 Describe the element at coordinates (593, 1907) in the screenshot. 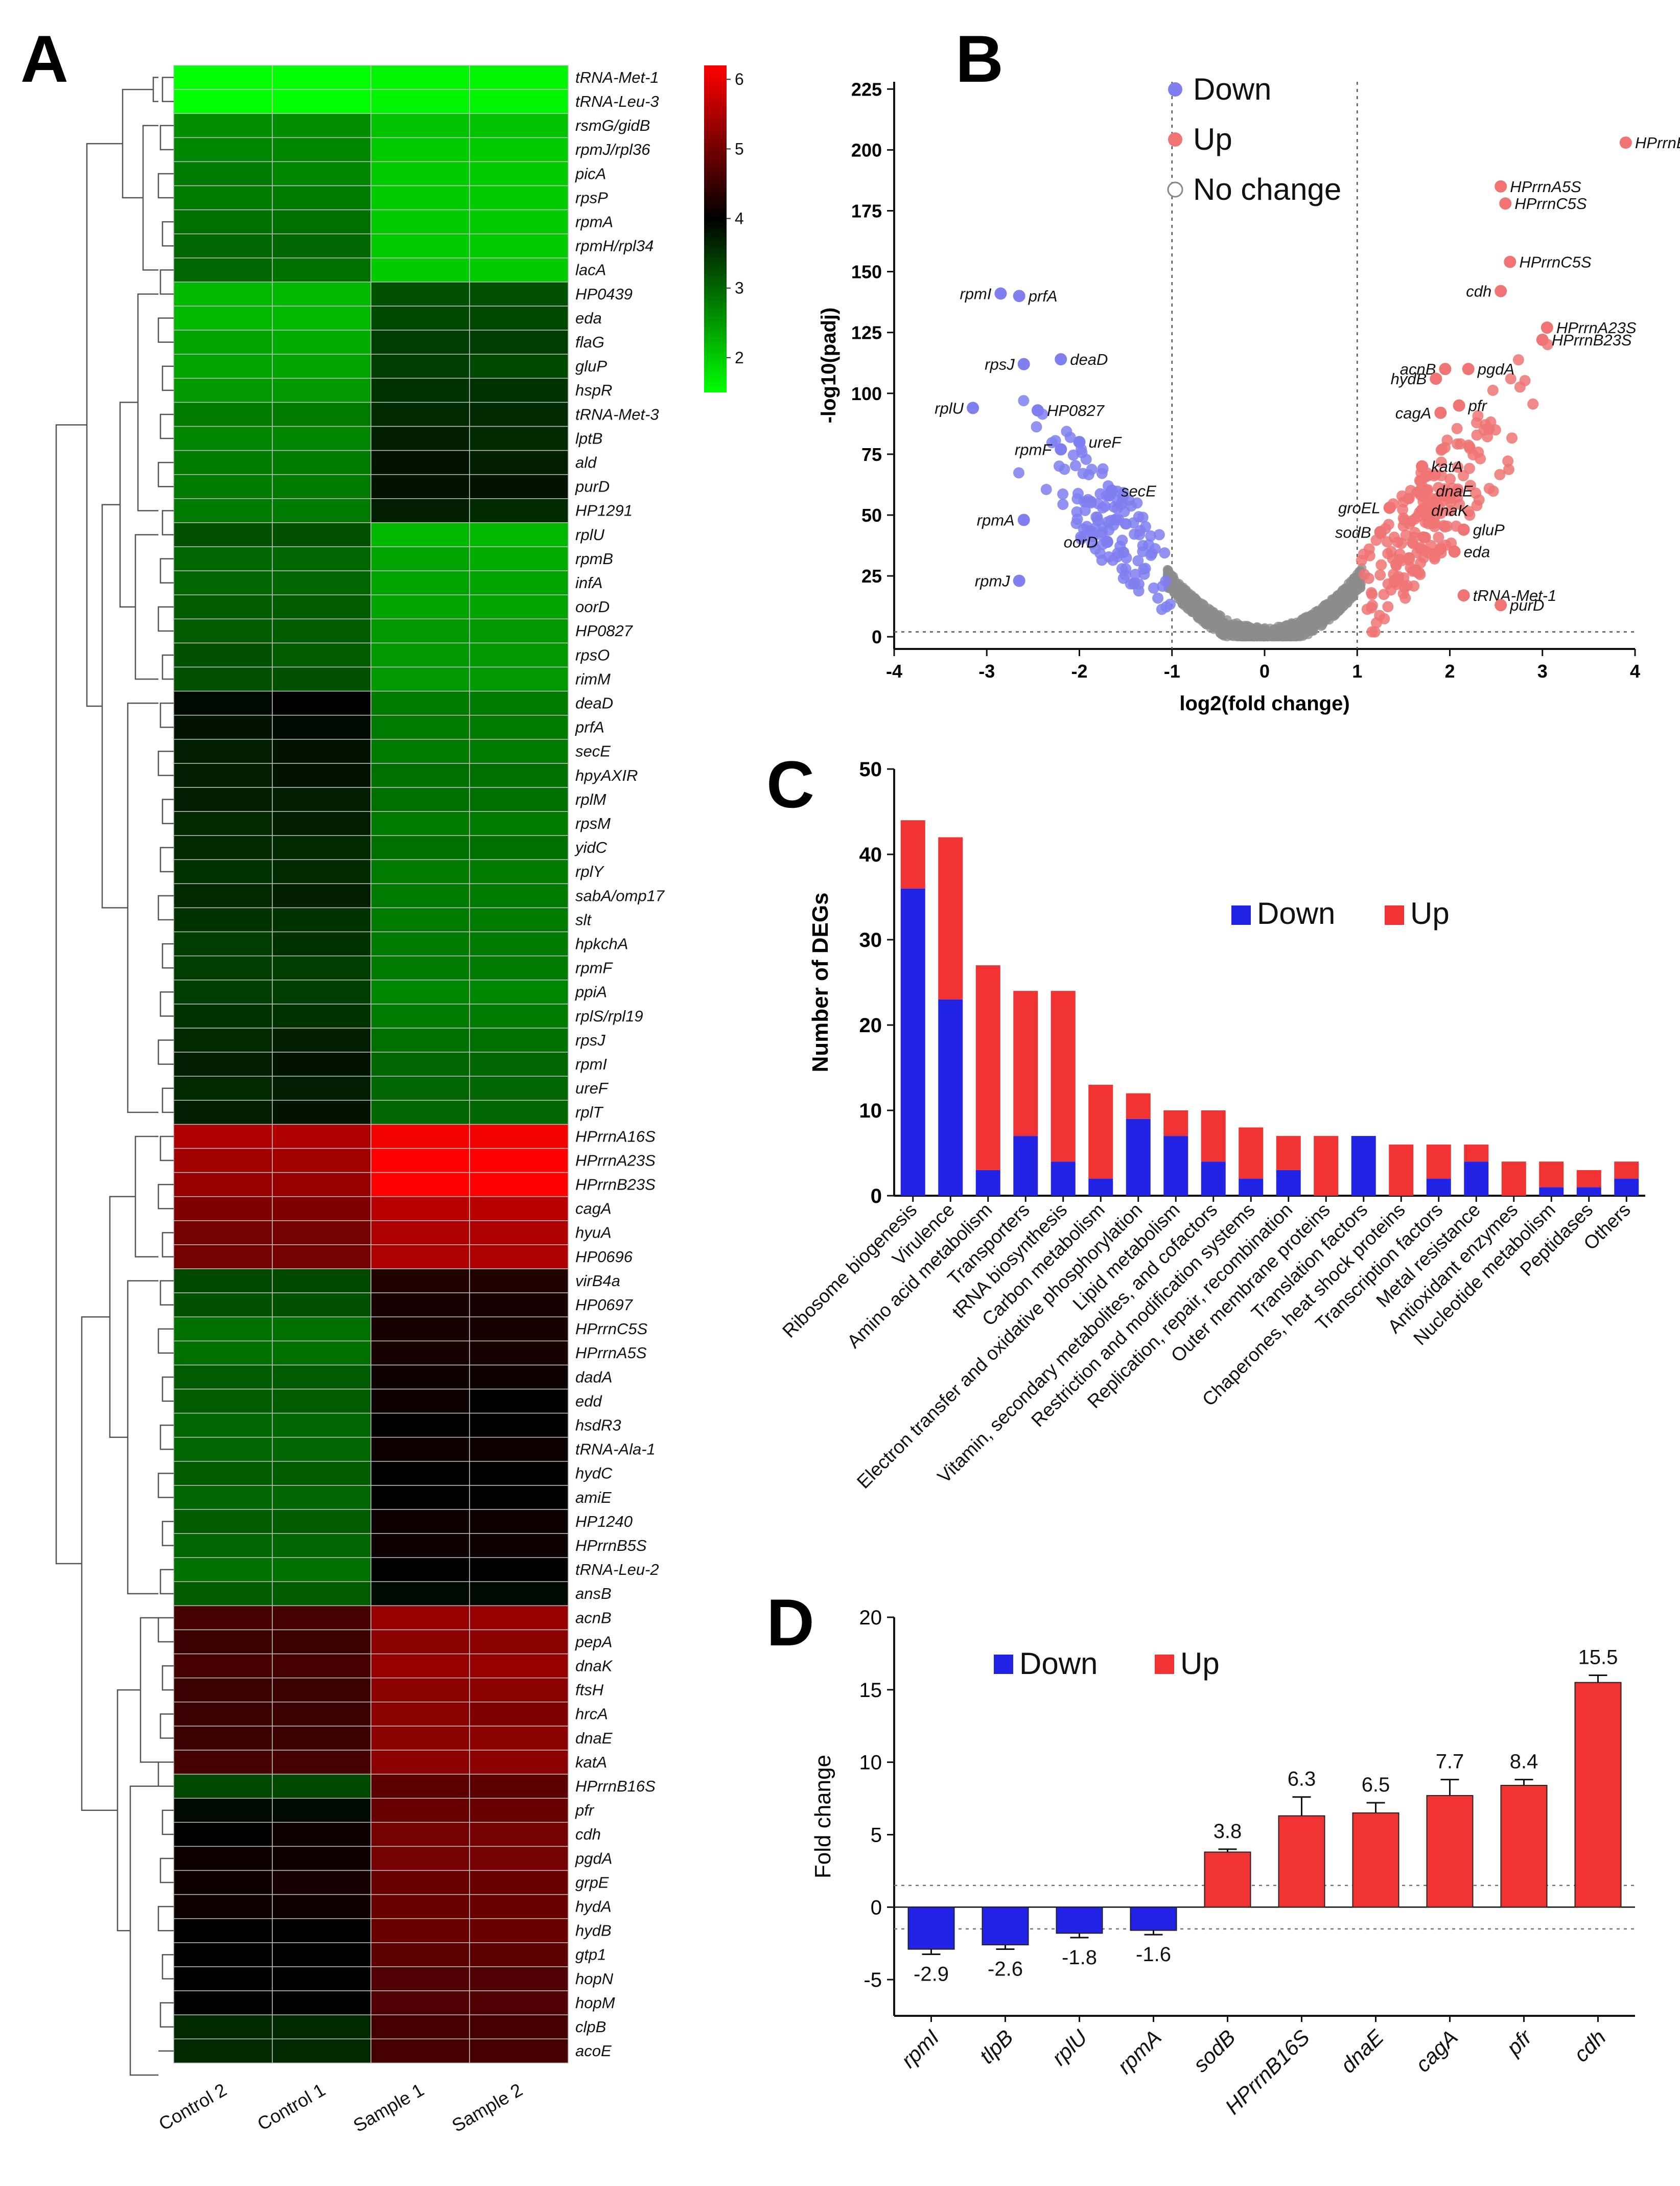

I see `heatmap-row-label: hydA` at that location.